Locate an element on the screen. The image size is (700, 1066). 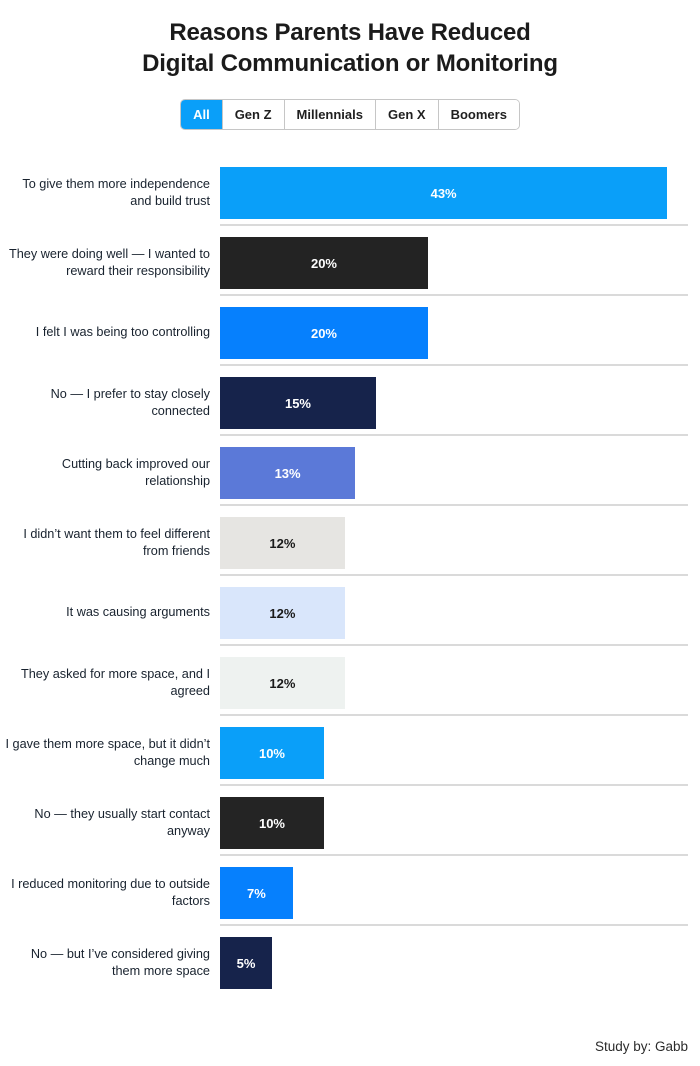
row-plot-area: 7% is located at coordinates (454, 902).